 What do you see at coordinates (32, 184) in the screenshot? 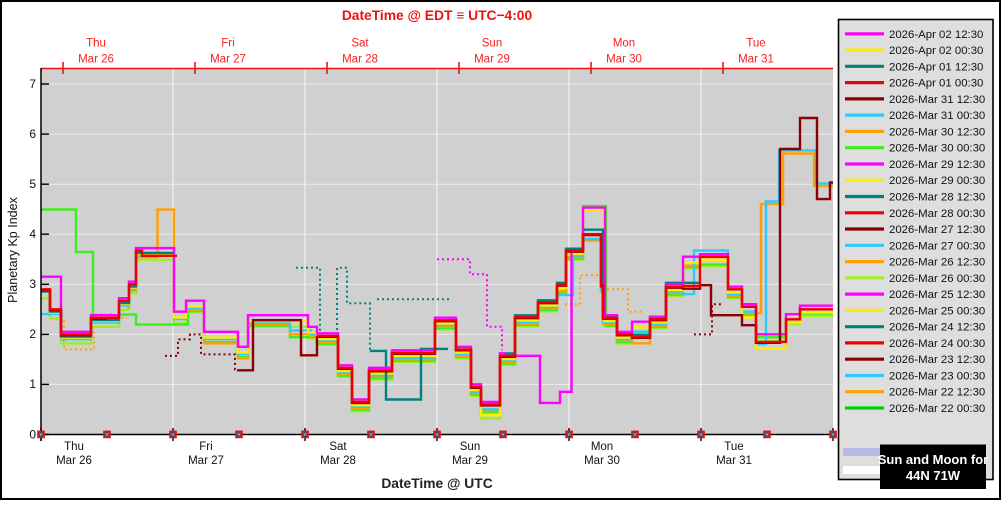
I see `svg-text: 5` at bounding box center [32, 184].